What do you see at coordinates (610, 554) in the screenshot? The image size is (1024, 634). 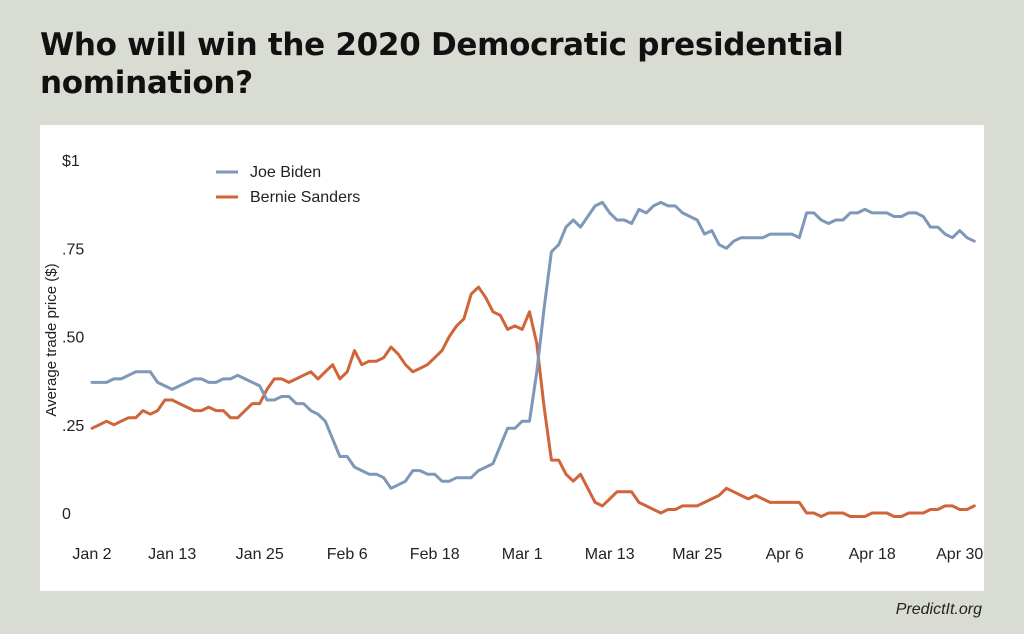 I see `x-tick-label: Mar 13` at bounding box center [610, 554].